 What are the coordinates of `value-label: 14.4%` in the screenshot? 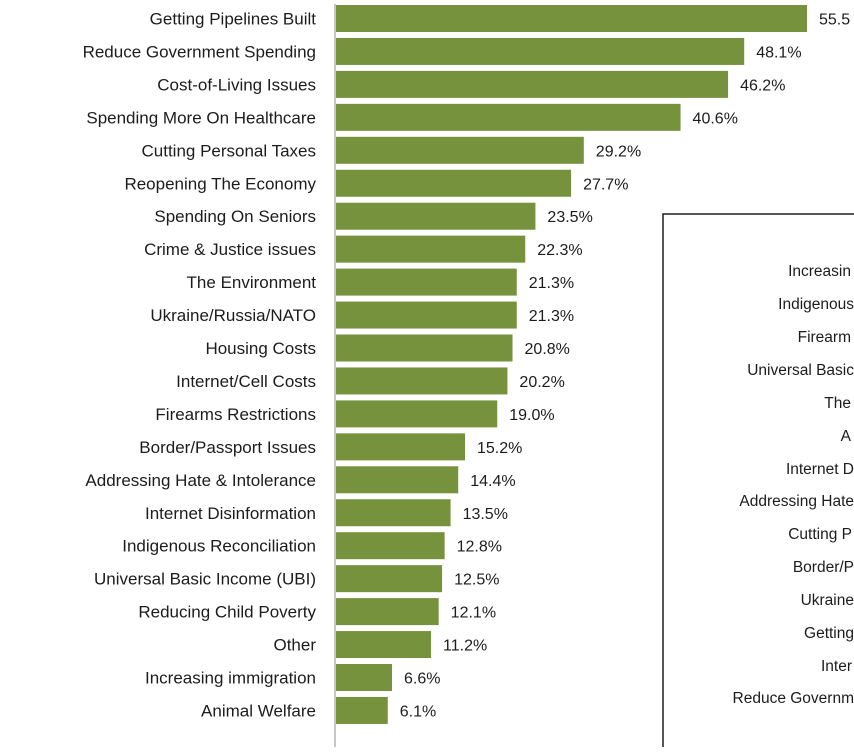 It's located at (492, 481).